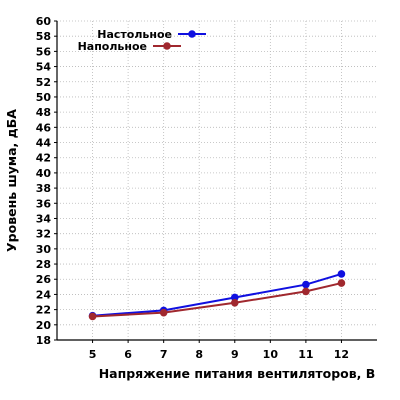 Image resolution: width=400 pixels, height=400 pixels. Describe the element at coordinates (44, 249) in the screenshot. I see `y-tick-label: 30` at that location.